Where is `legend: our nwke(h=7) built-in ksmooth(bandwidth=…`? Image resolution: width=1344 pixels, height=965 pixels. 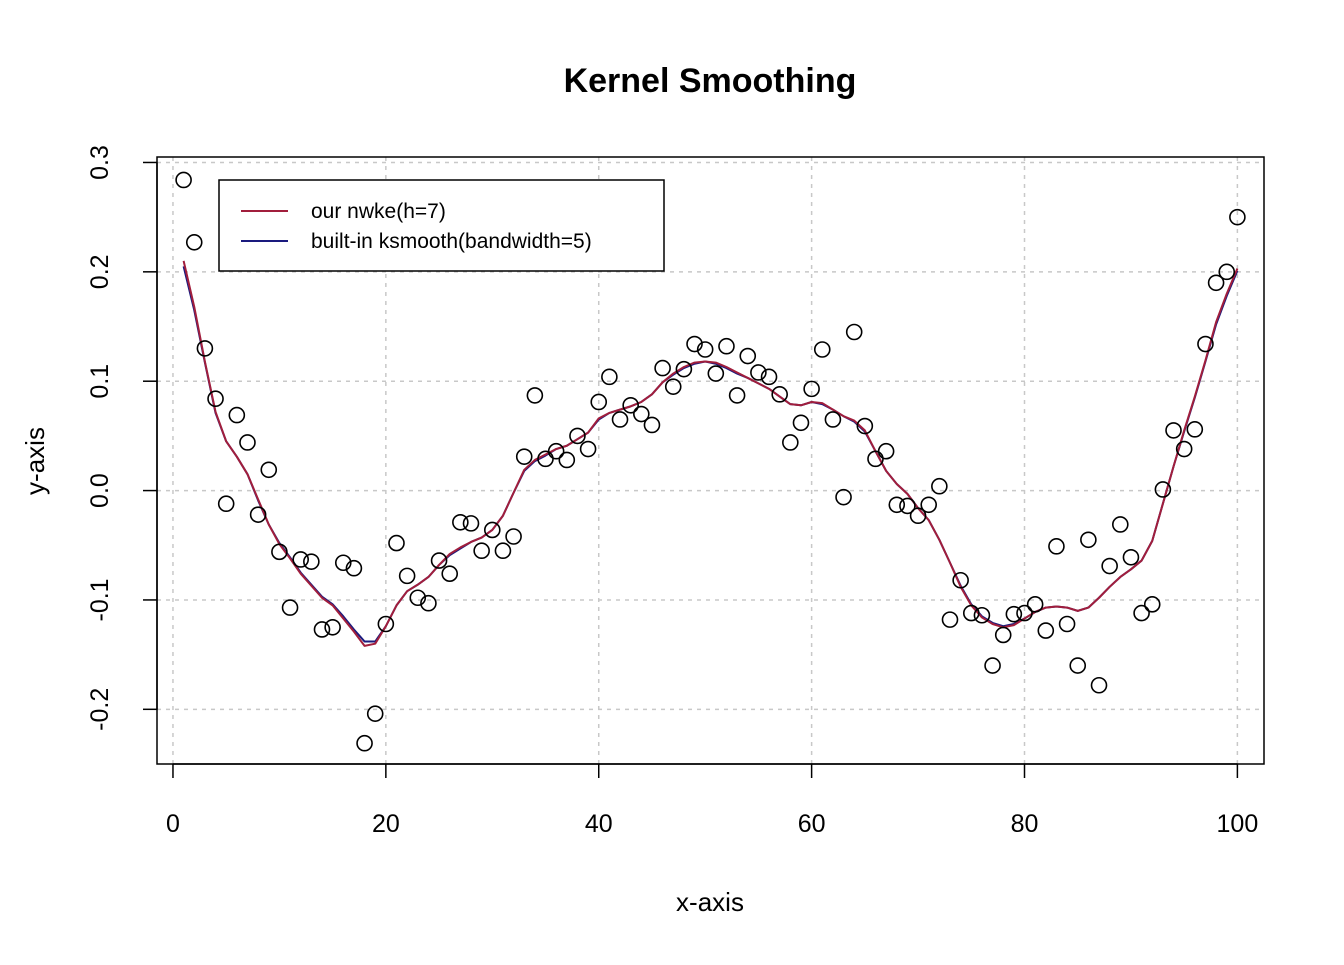 legend: our nwke(h=7) built-in ksmooth(bandwidth=… is located at coordinates (441, 225).